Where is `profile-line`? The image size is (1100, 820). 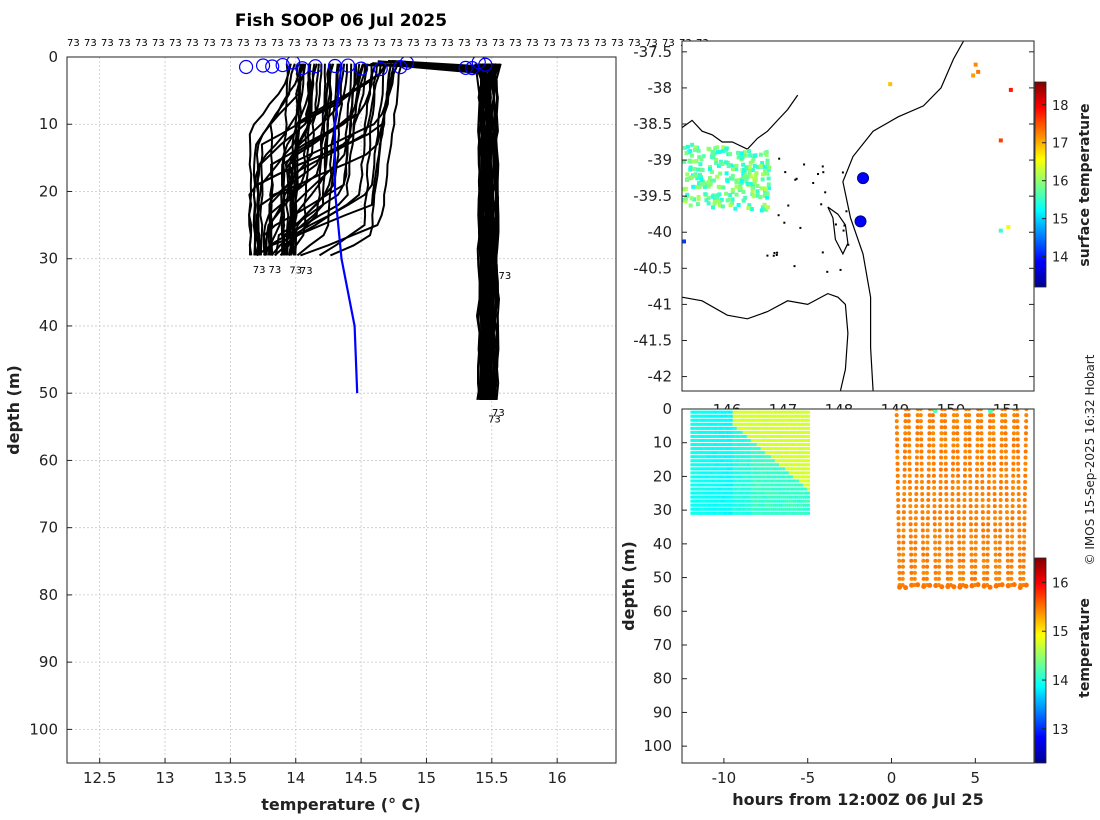
profile-line is located at coordinates (490, 231).